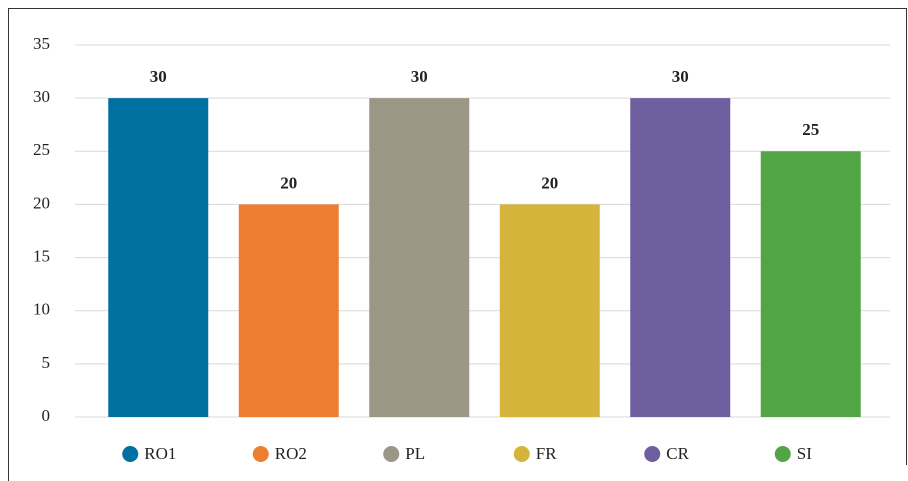 This screenshot has height=481, width=908. Describe the element at coordinates (160, 453) in the screenshot. I see `legend-label: RO1` at that location.